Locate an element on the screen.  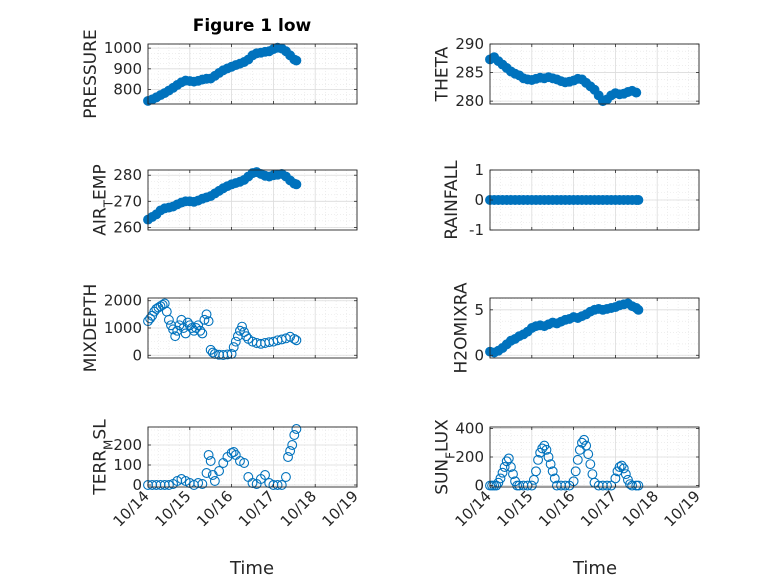
data-series-h2omixra is located at coordinates (564, 328).